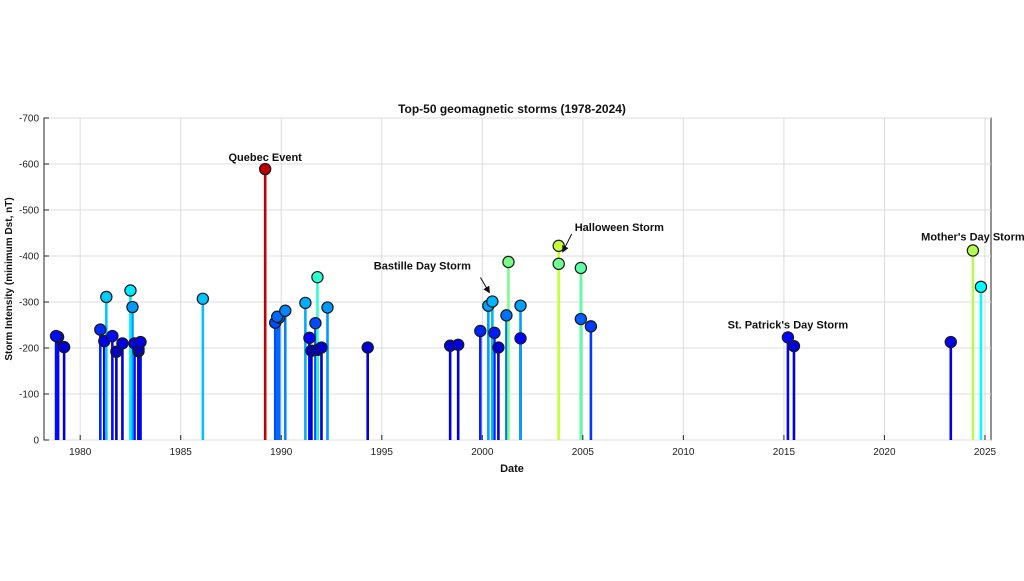 The height and width of the screenshot is (581, 1024). I want to click on annotation-label: Quebec Event, so click(265, 158).